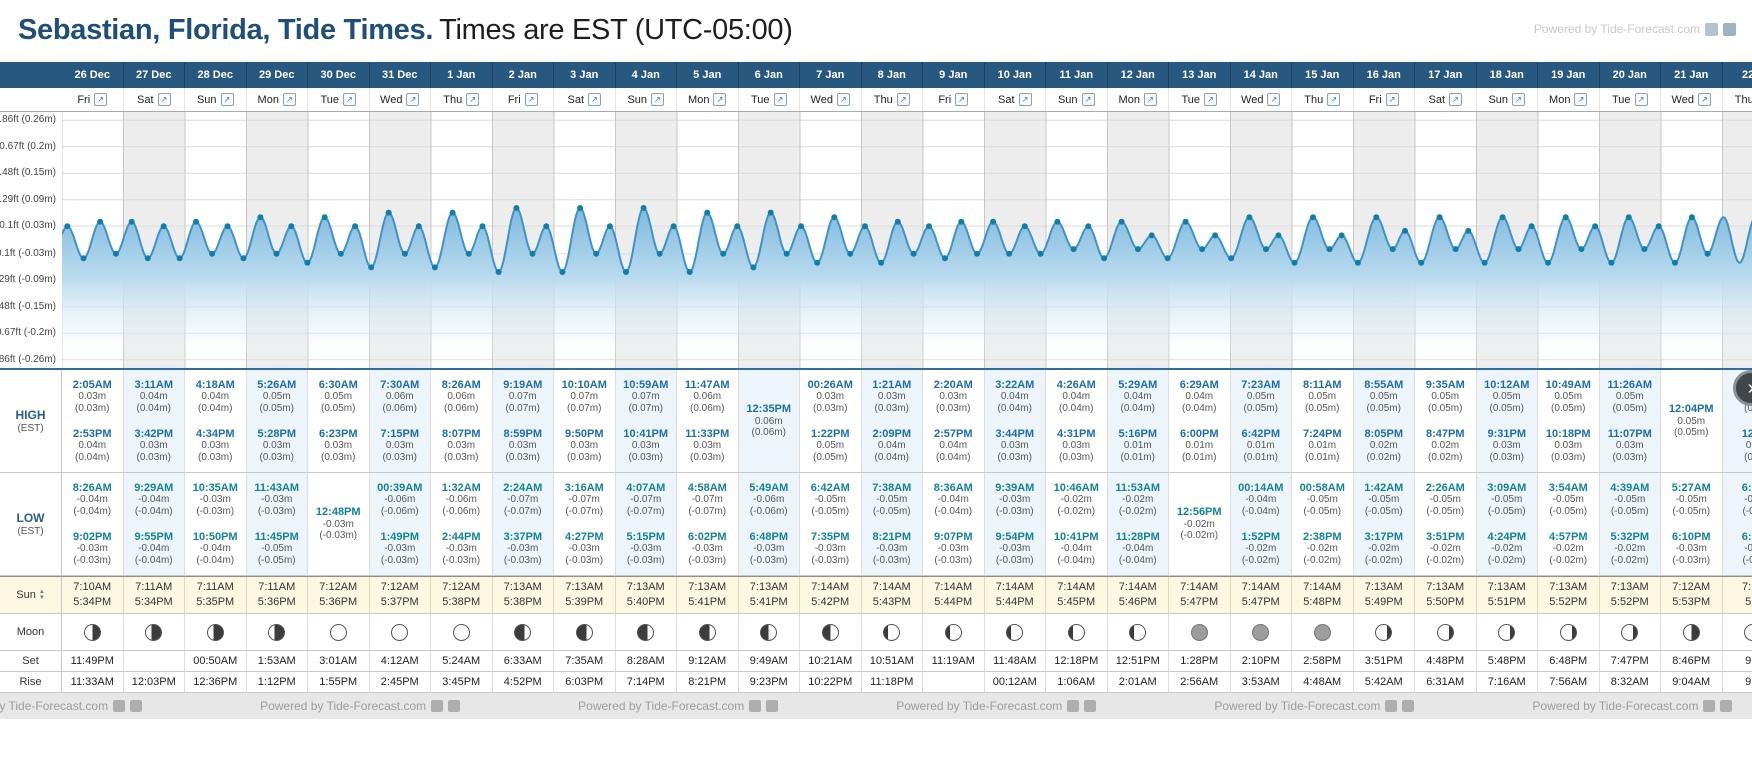 The width and height of the screenshot is (1752, 780). Describe the element at coordinates (277, 384) in the screenshot. I see `high-tide-time: 5:26AM` at that location.